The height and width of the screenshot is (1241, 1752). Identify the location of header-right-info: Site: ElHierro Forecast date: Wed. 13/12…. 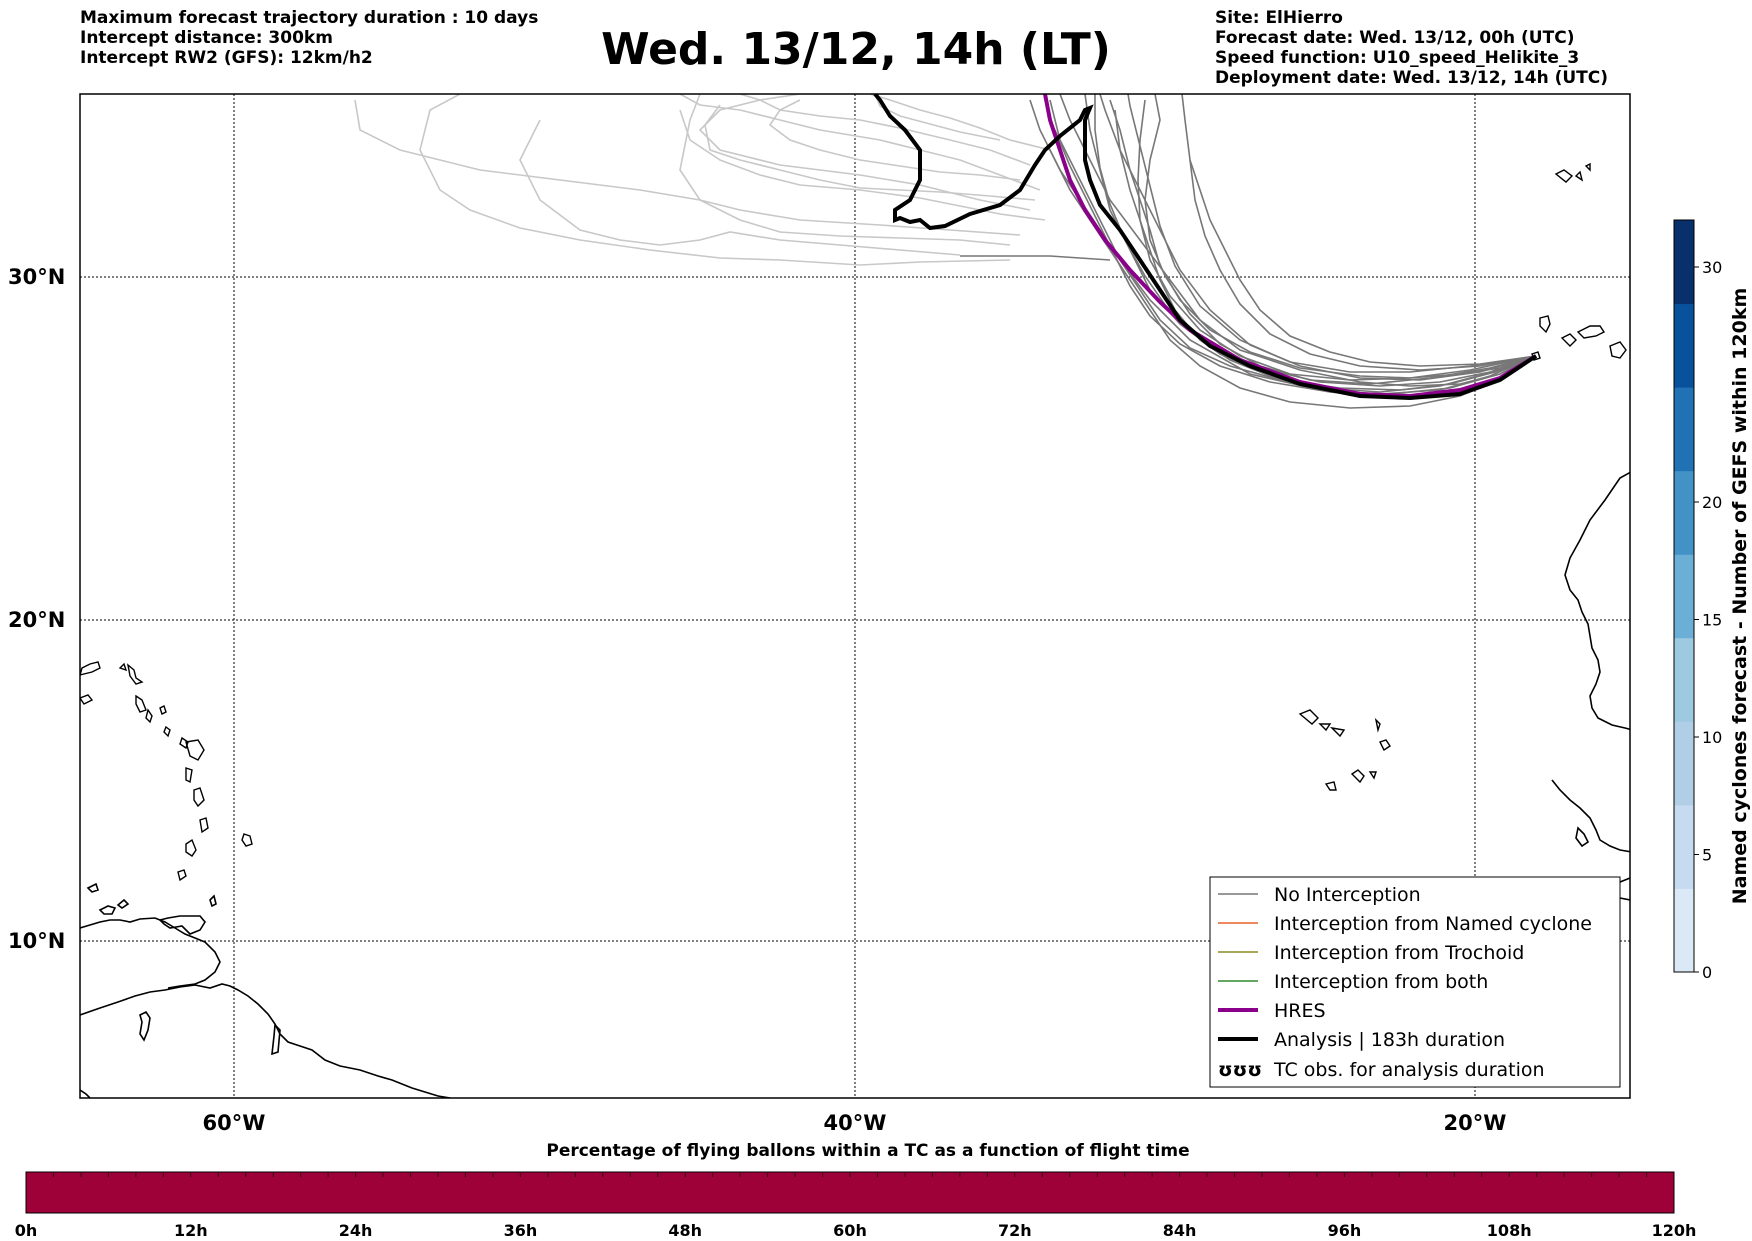
(1411, 48).